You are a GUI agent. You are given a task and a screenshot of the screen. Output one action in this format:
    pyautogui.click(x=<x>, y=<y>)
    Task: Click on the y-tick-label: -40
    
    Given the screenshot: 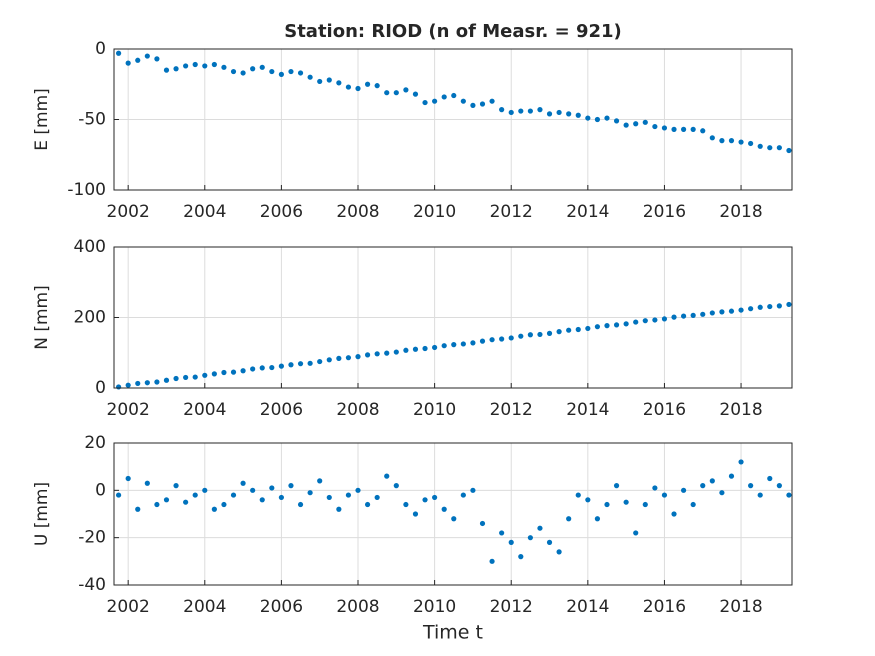 What is the action you would take?
    pyautogui.click(x=92, y=585)
    